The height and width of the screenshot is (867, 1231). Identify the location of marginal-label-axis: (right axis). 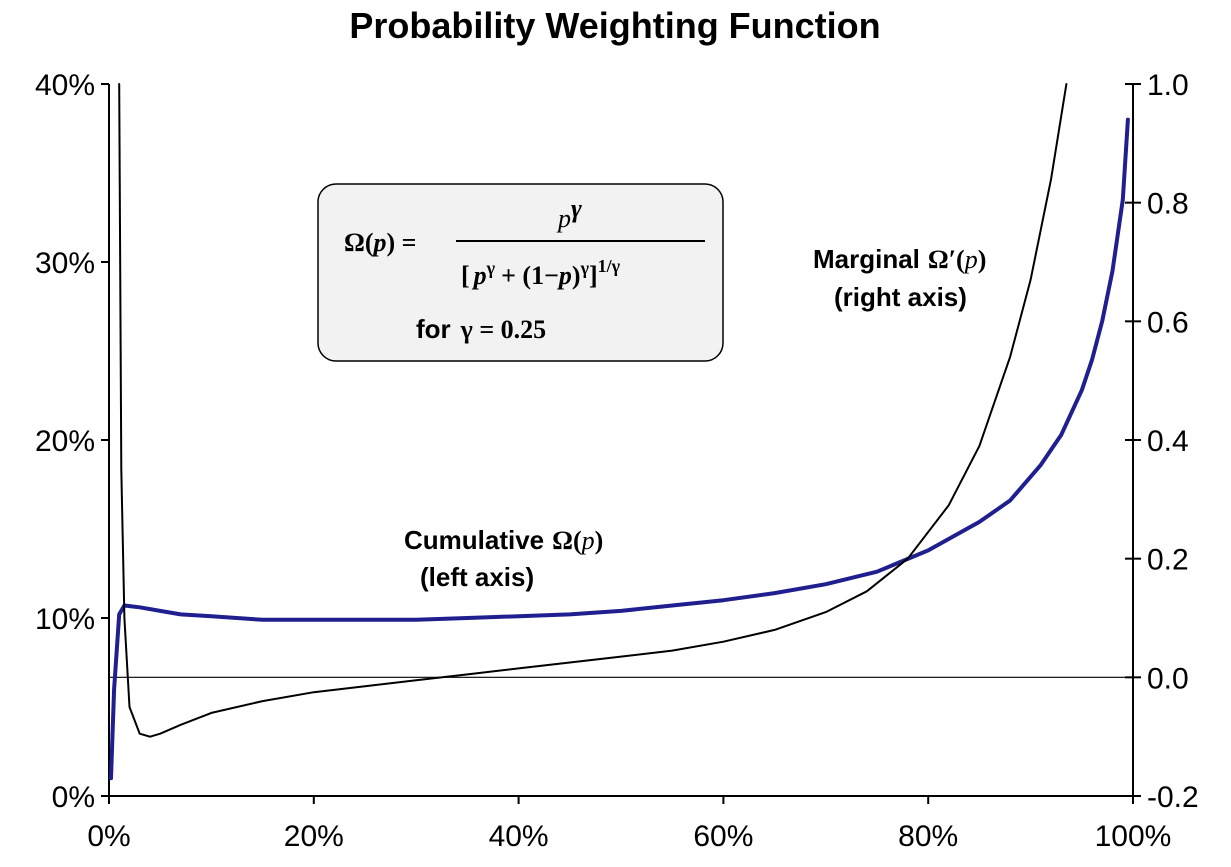
(900, 297).